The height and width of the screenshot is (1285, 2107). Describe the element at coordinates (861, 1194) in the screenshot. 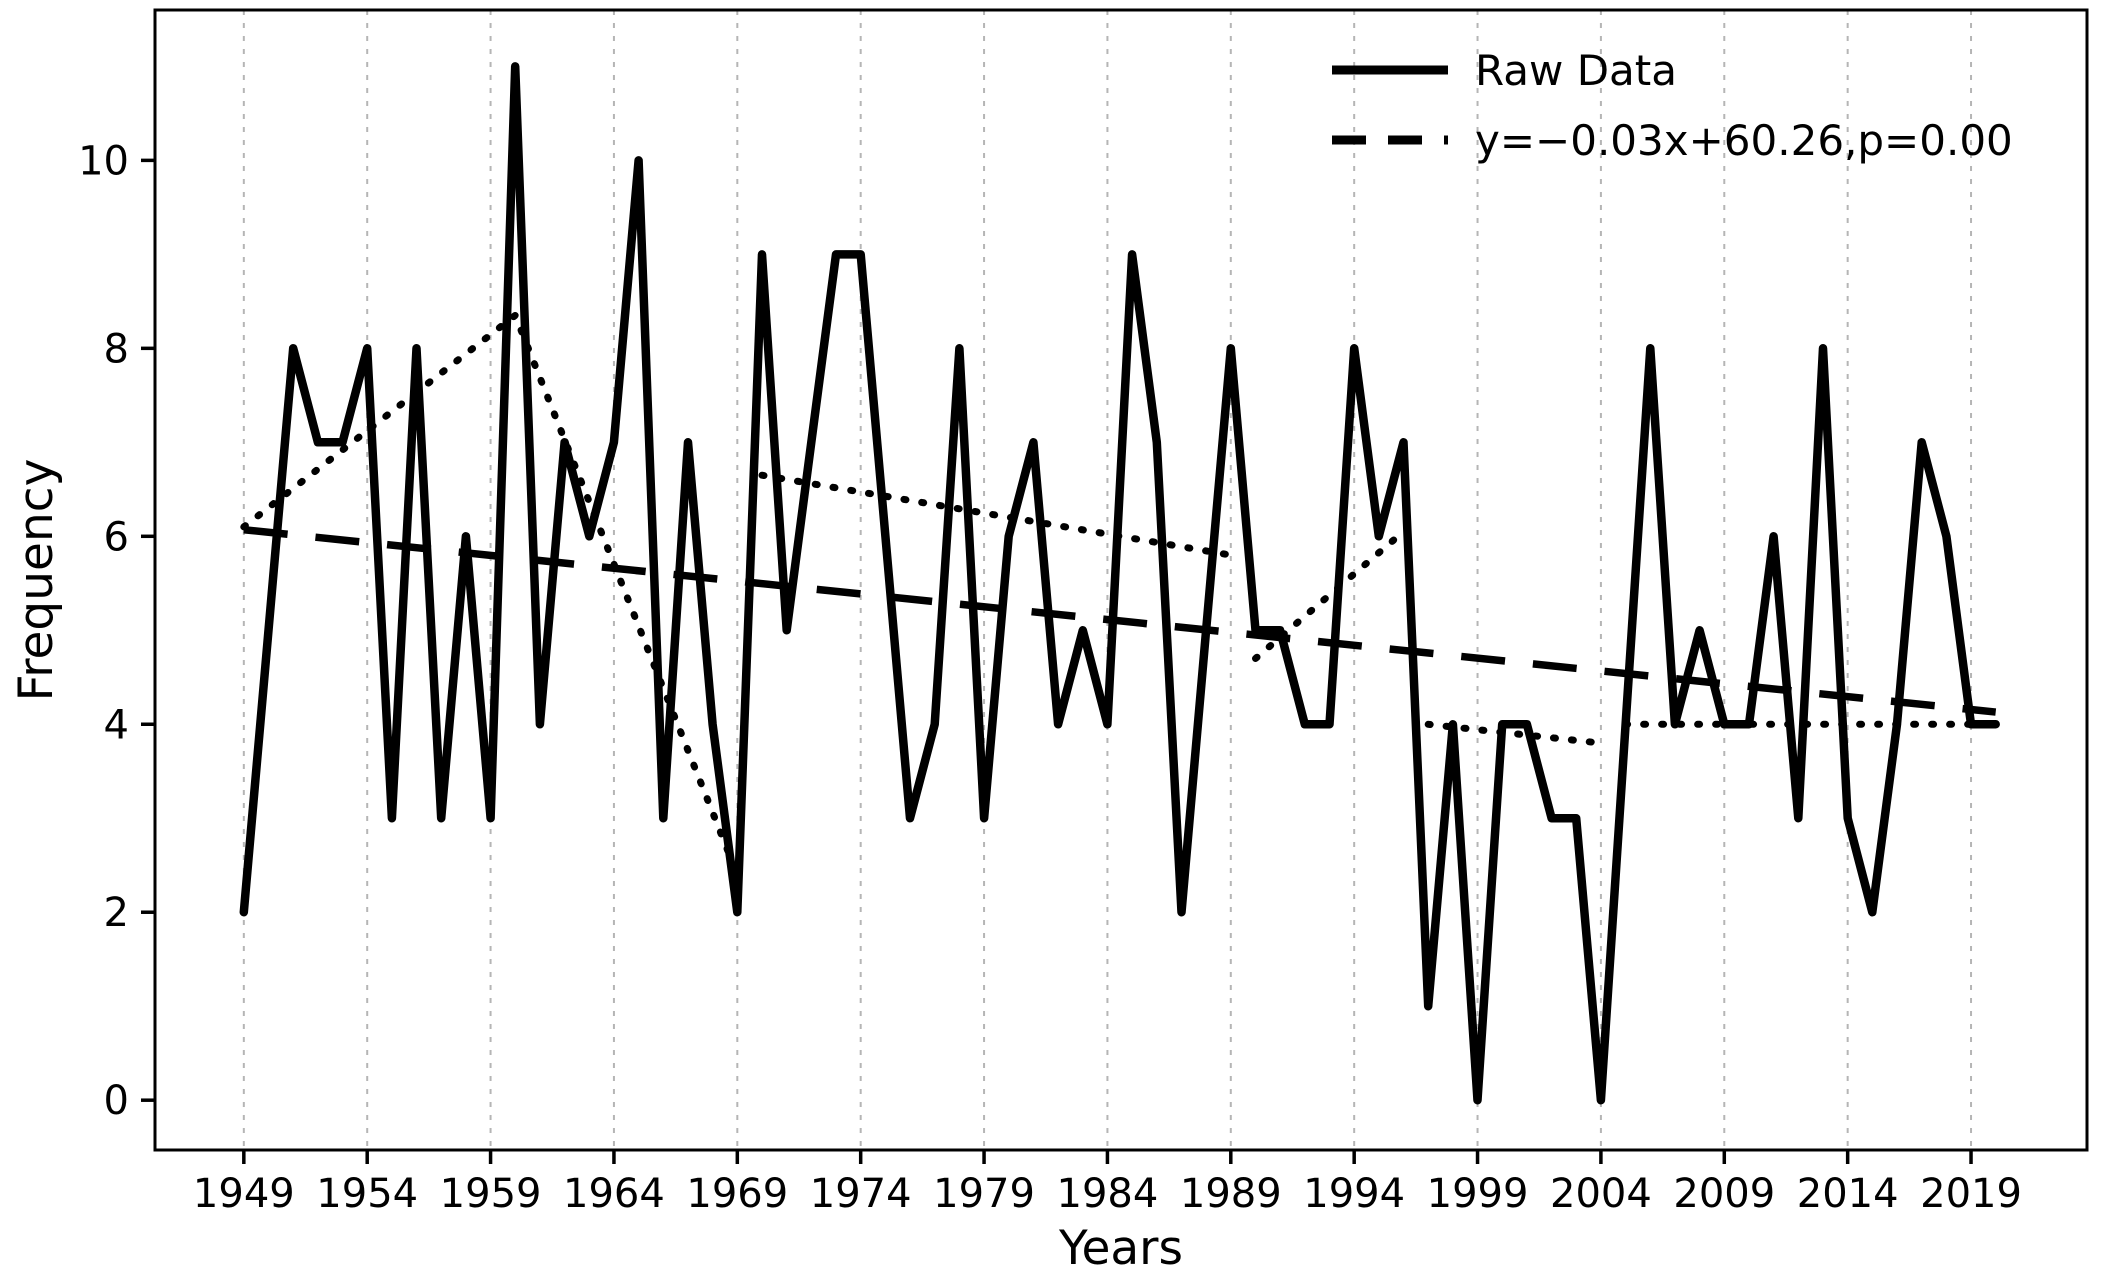

I see `x-tick-label-1974: 1974` at that location.